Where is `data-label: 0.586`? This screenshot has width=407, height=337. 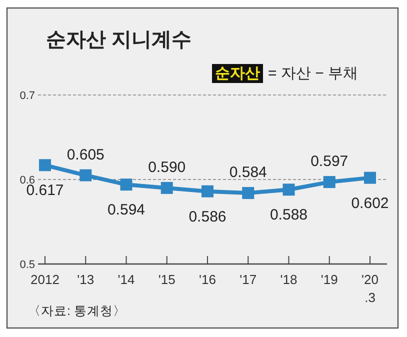
data-label: 0.586 is located at coordinates (207, 217).